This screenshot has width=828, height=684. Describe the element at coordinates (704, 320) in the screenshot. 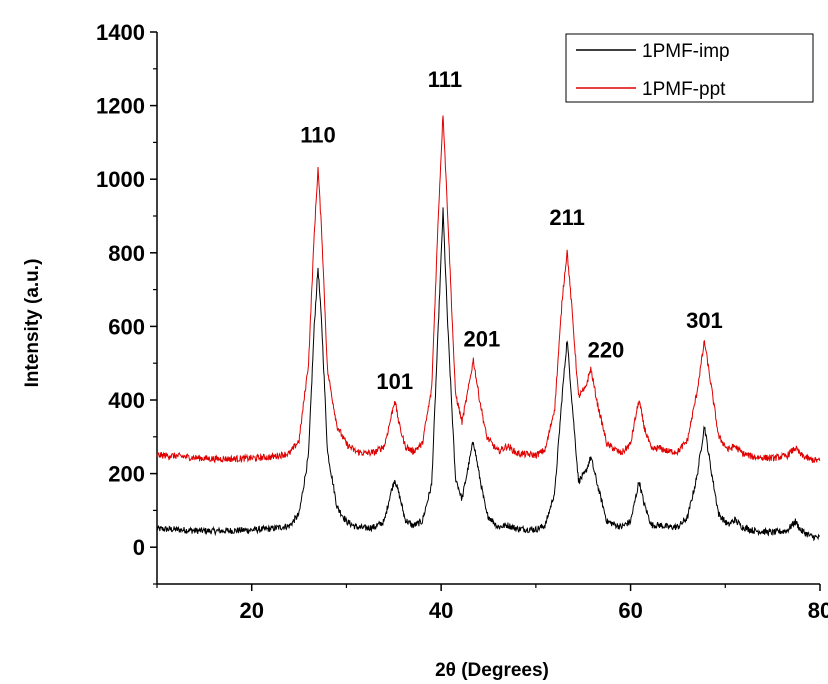

I see `peak-label-301: 301` at that location.